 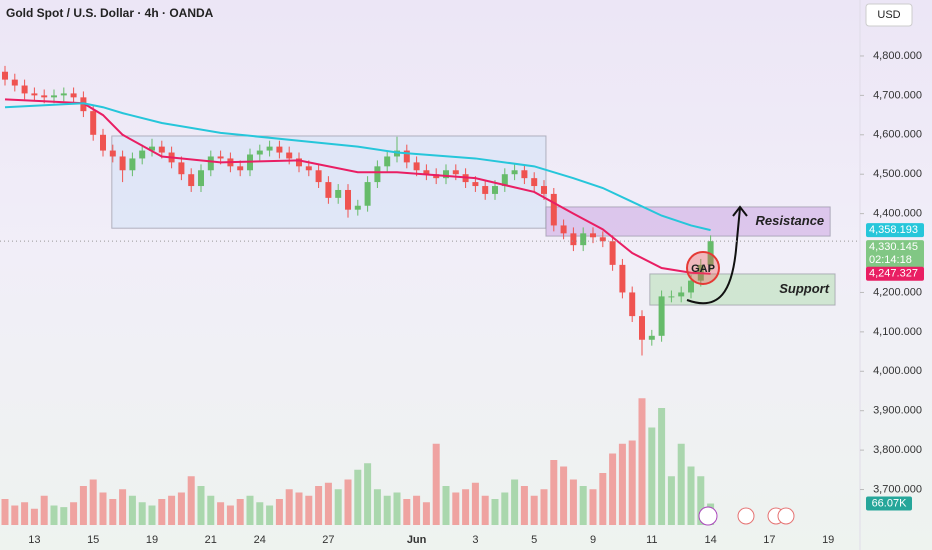 What do you see at coordinates (34, 540) in the screenshot?
I see `x-tick-label: 13` at bounding box center [34, 540].